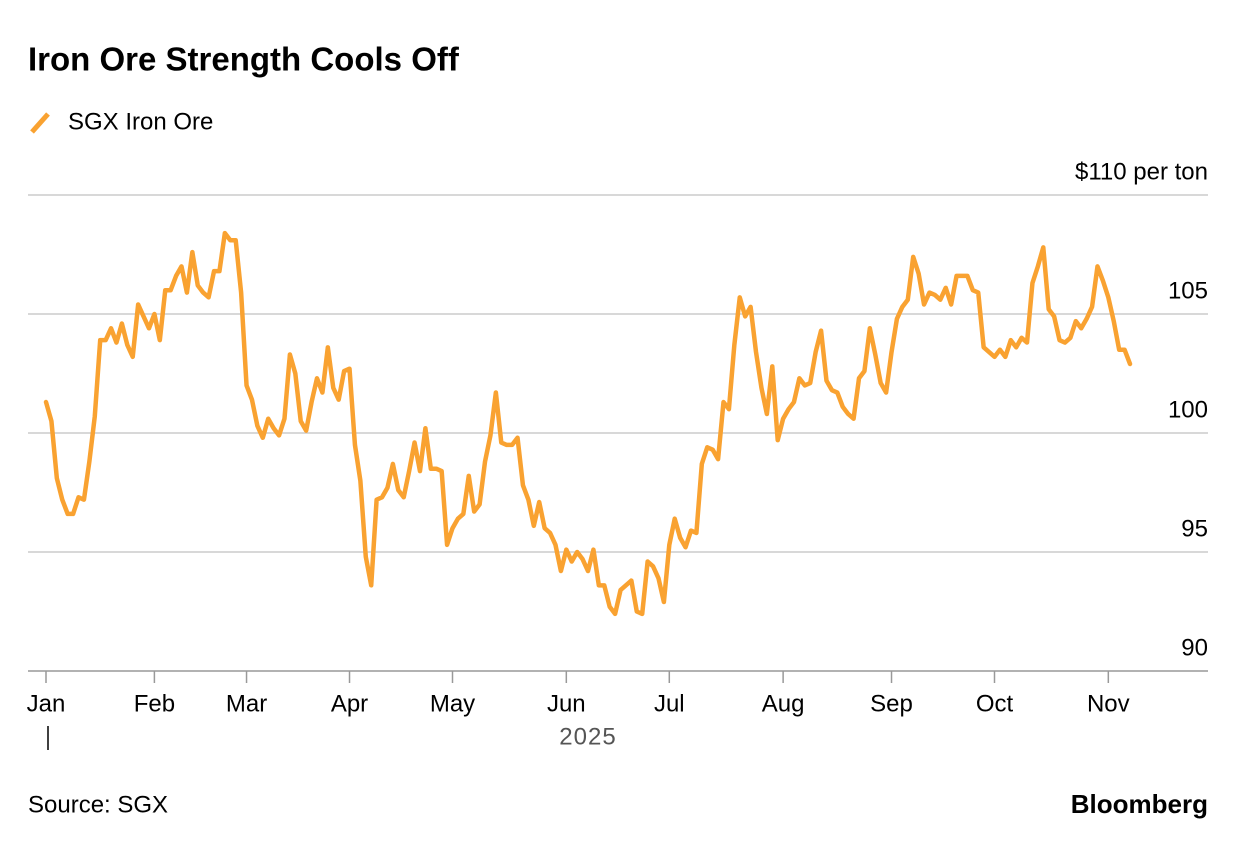 Image resolution: width=1237 pixels, height=848 pixels. I want to click on y-tick-label: 90, so click(1194, 647).